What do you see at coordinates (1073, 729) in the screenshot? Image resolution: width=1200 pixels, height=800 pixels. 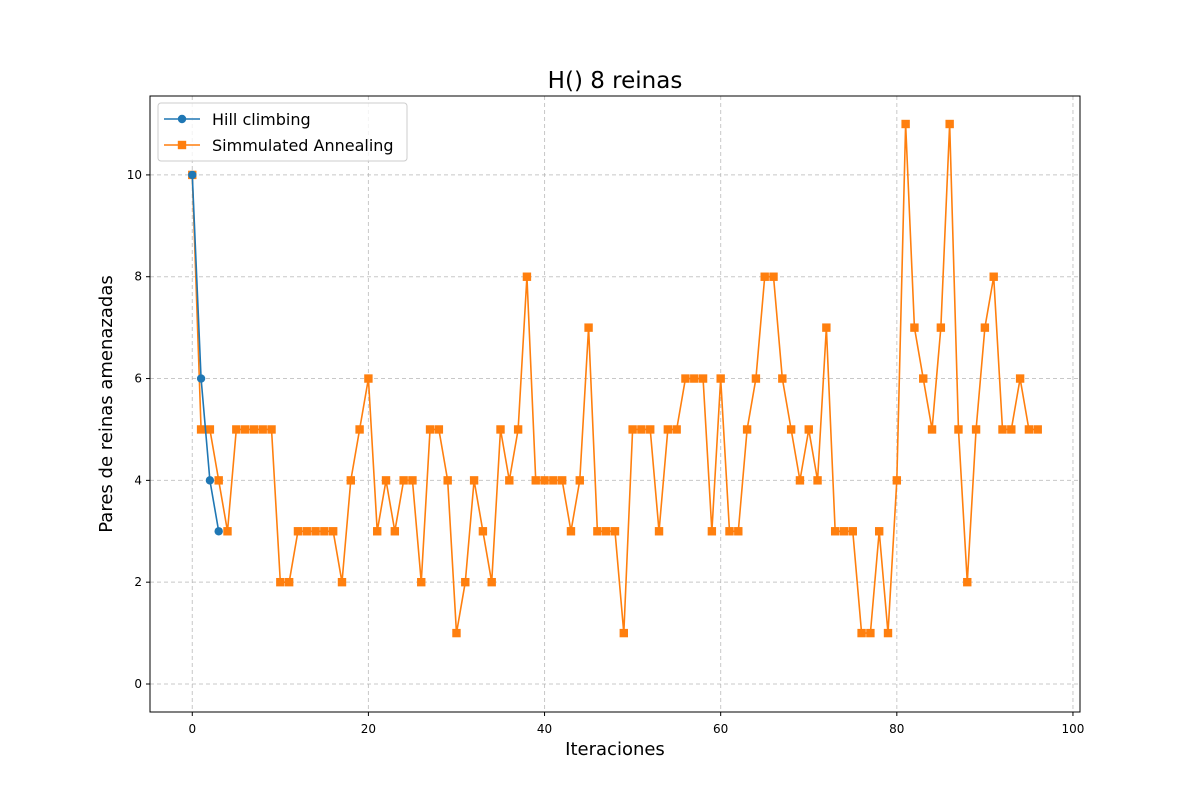 I see `x-tick-label: 100` at bounding box center [1073, 729].